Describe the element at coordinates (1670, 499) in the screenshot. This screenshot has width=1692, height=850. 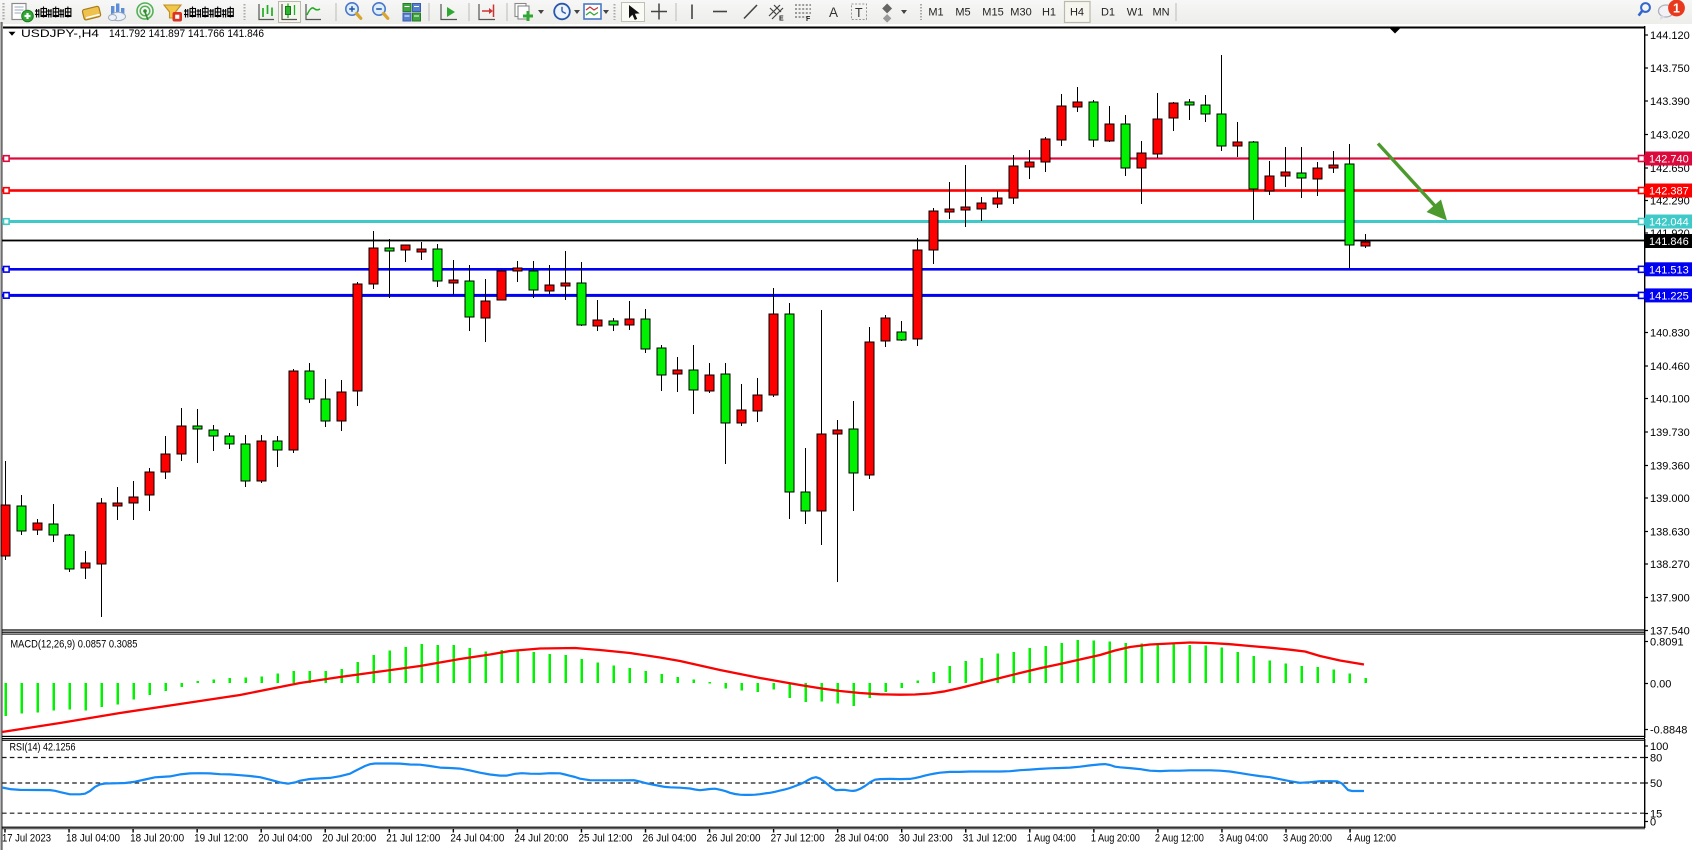
I see `svg-text: 139.000` at that location.